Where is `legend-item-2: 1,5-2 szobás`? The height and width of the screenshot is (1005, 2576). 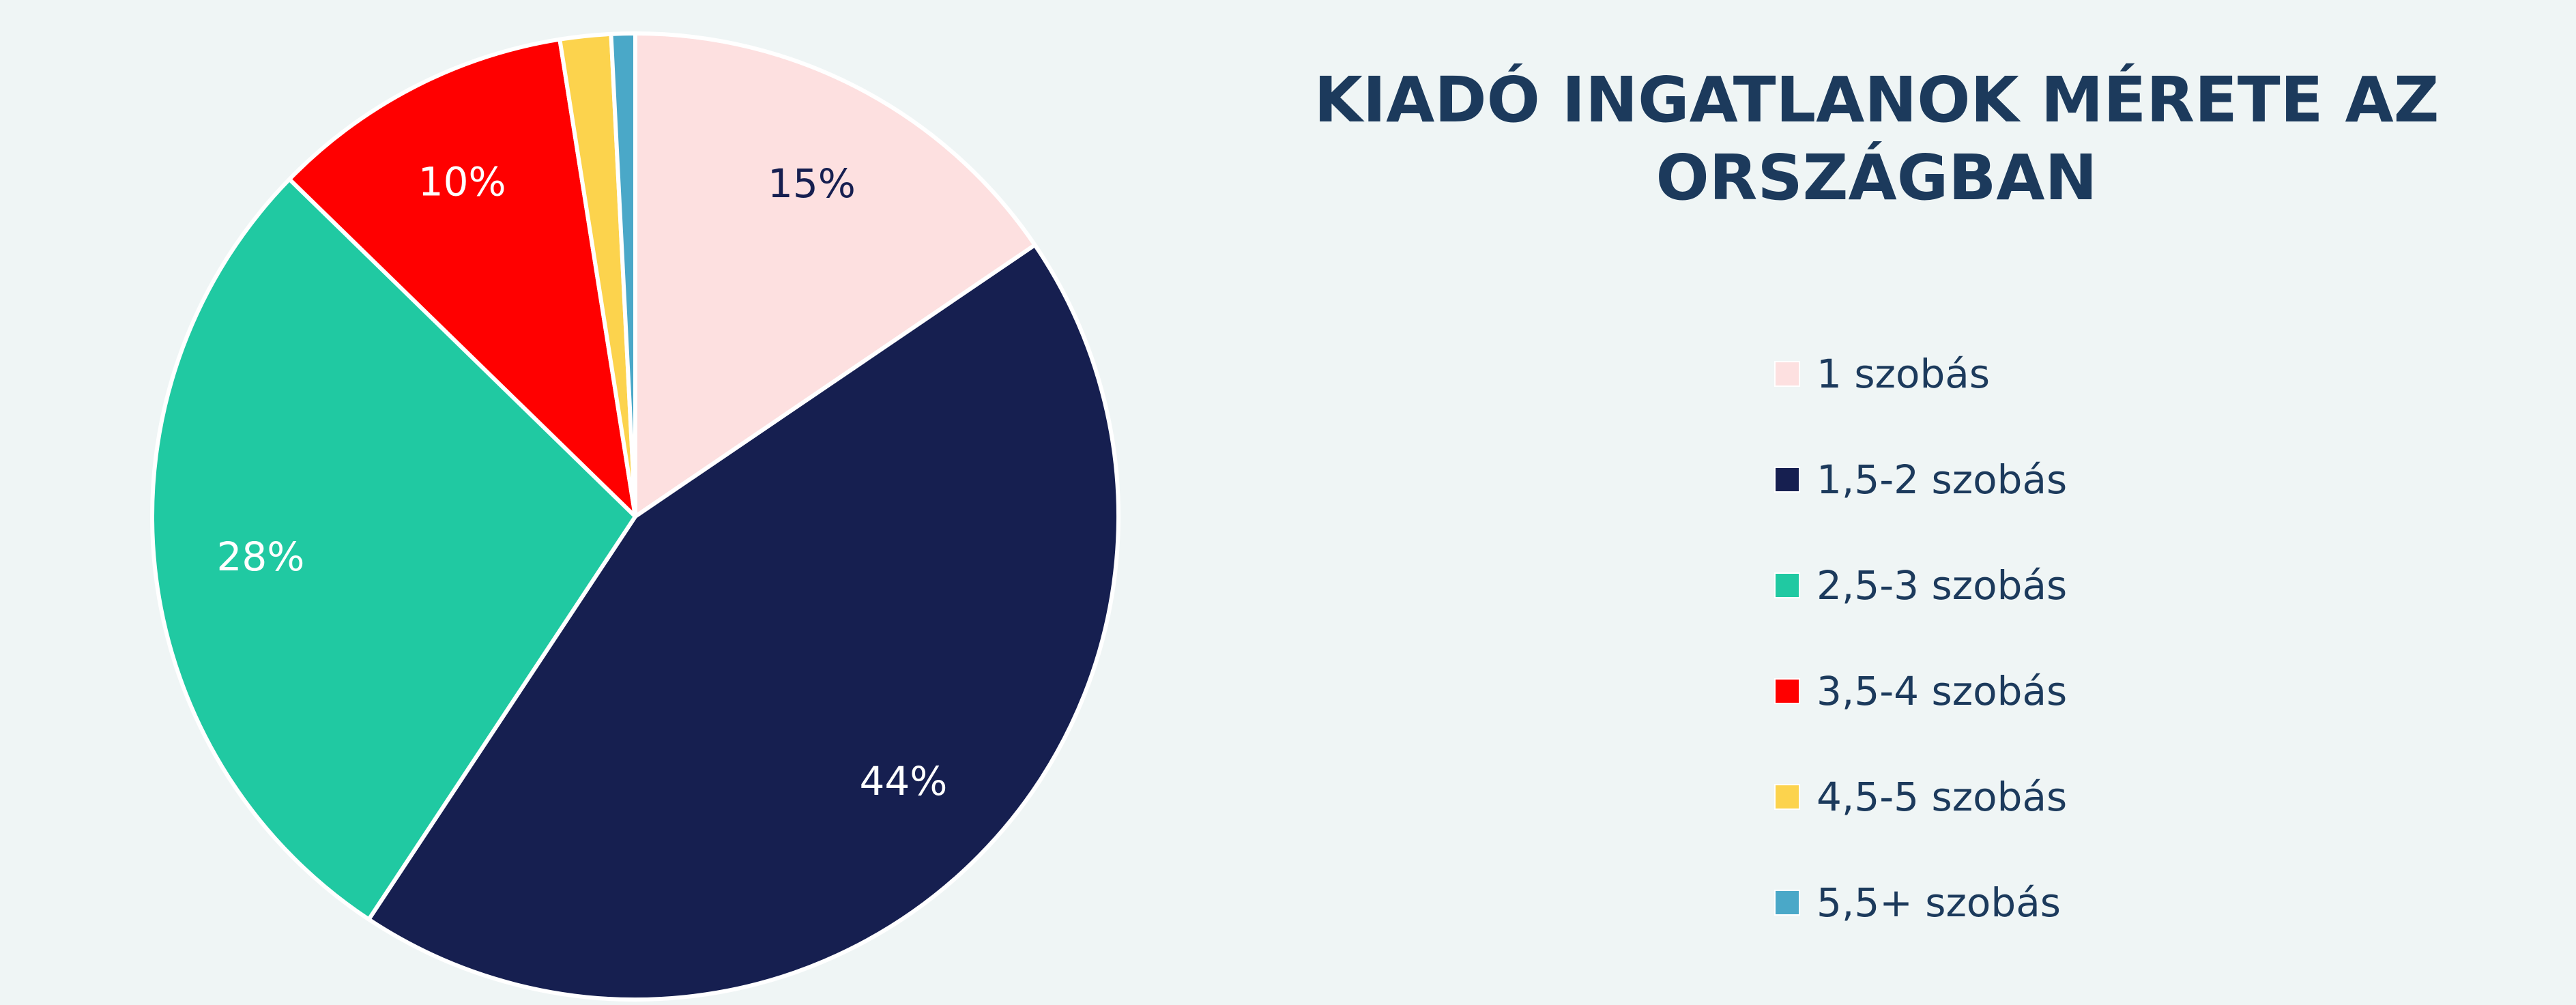
legend-item-2: 1,5-2 szobás is located at coordinates (1920, 479).